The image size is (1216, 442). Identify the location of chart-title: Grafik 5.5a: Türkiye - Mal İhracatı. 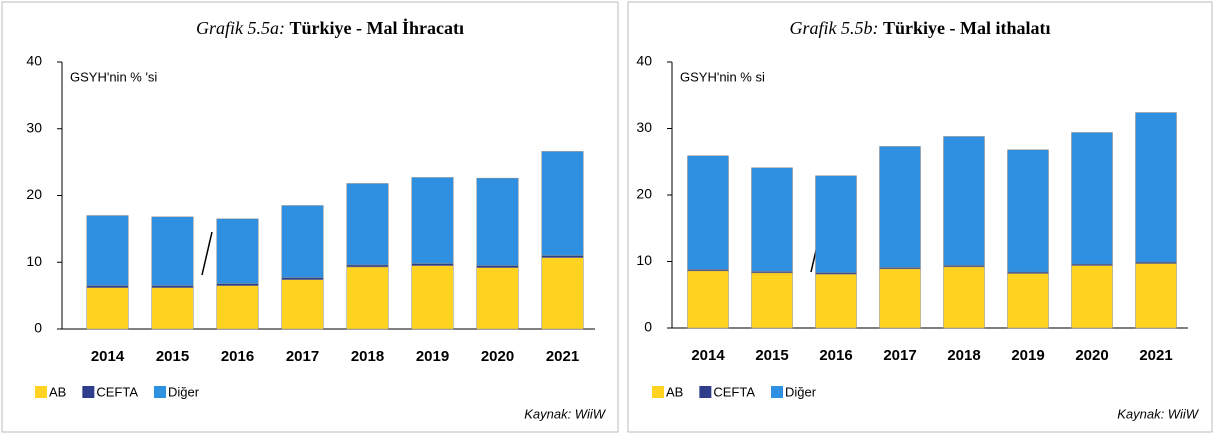
(330, 28).